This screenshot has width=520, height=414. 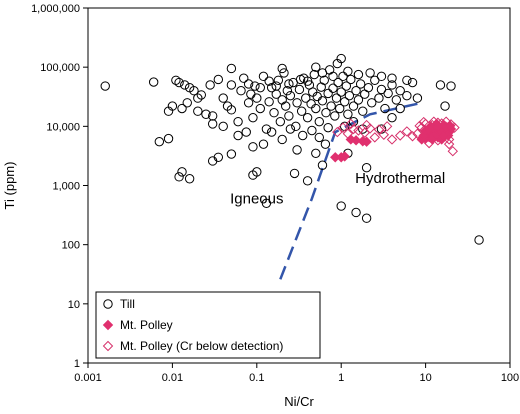 I want to click on y-tick-label: 10,000, so click(x=63, y=127).